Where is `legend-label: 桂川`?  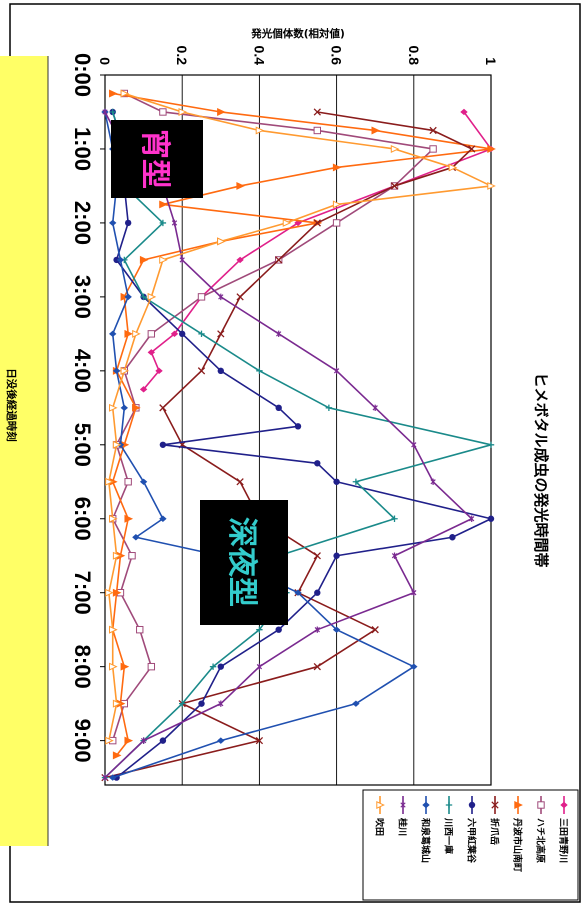
legend-label: 桂川 is located at coordinates (403, 826).